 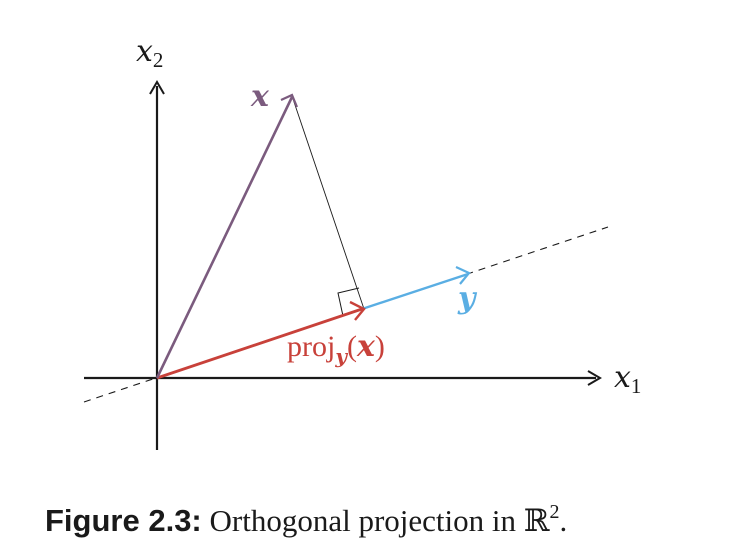 What do you see at coordinates (555, 512) in the screenshot?
I see `caption-space-superscript: 2` at bounding box center [555, 512].